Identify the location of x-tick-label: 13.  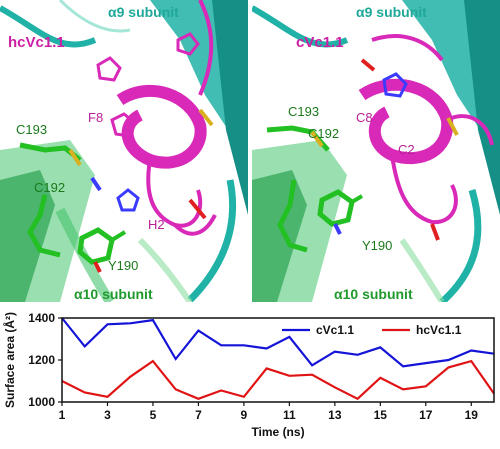
(335, 415).